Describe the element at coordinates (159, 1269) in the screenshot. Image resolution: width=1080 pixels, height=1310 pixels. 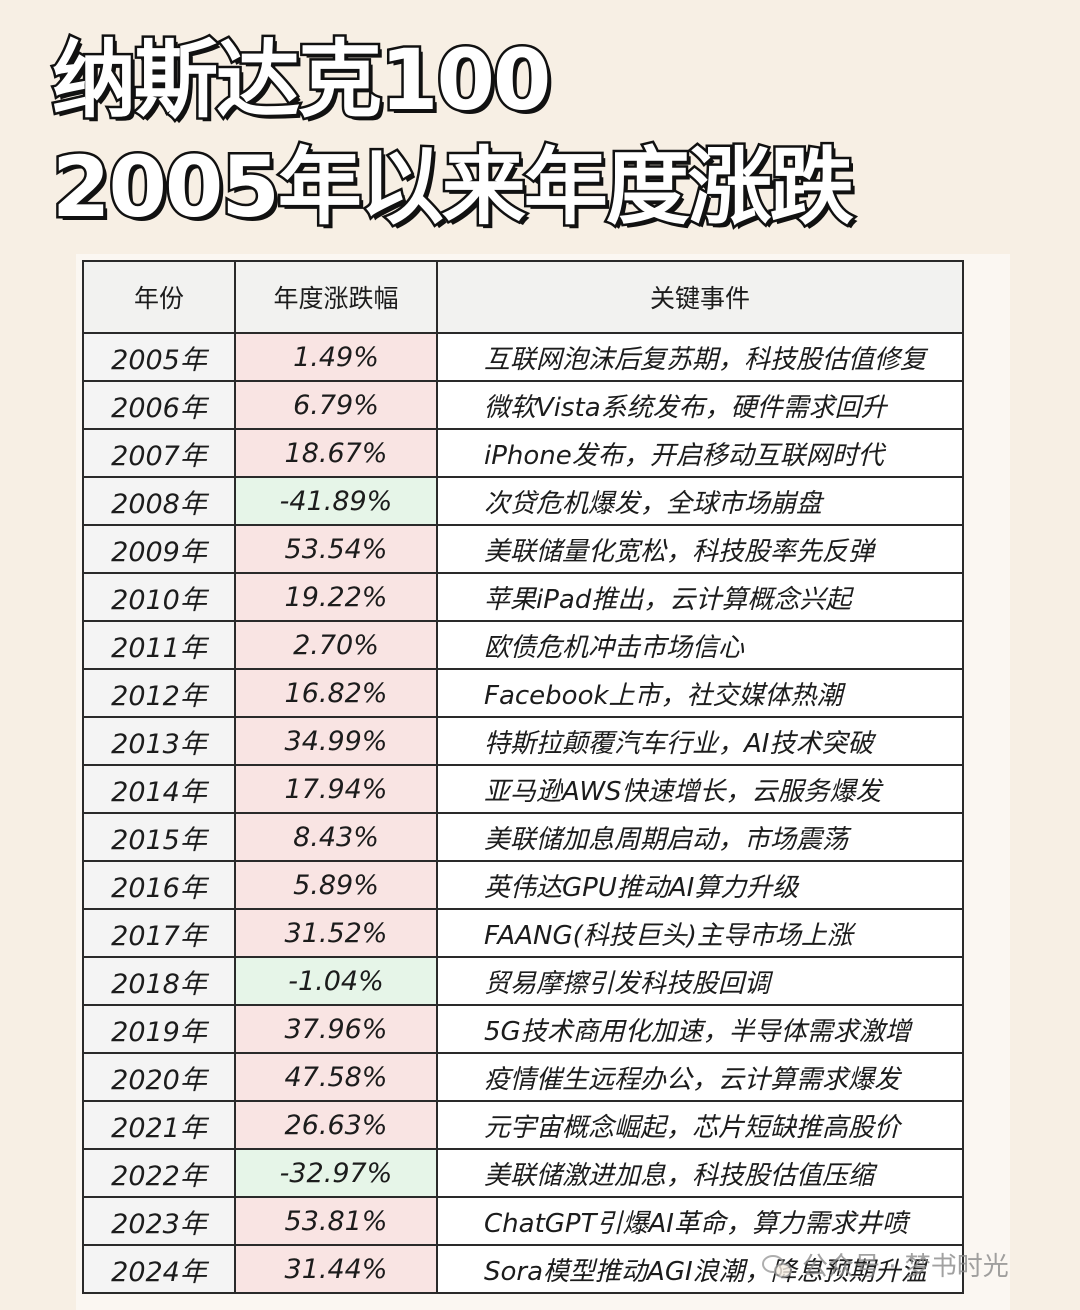
I see `year-cell: 2024年` at that location.